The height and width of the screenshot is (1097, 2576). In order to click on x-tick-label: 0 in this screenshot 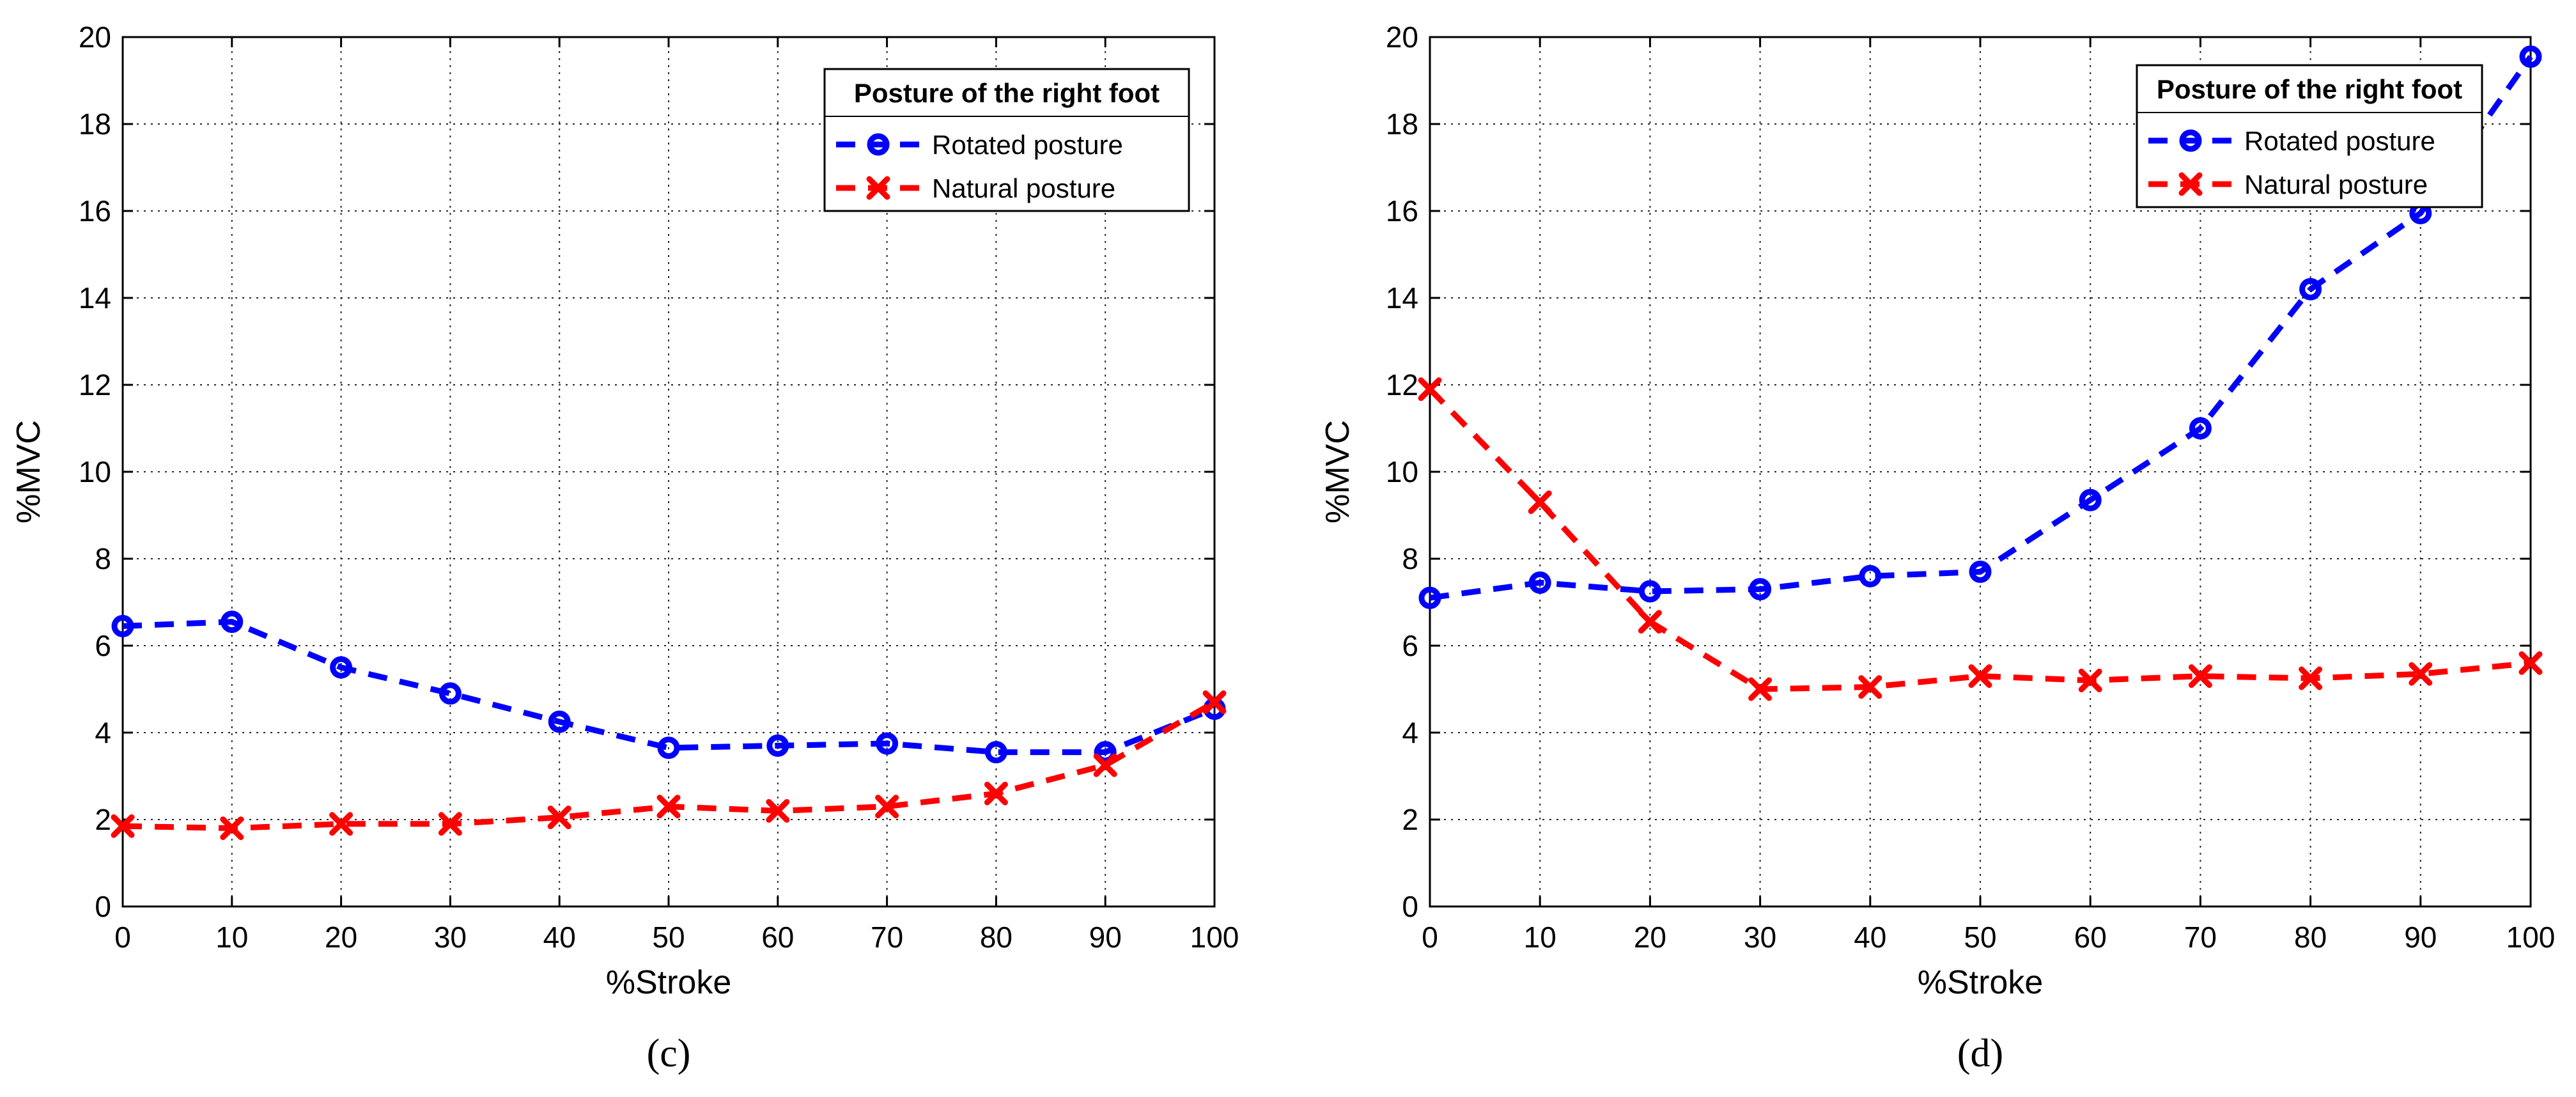, I will do `click(122, 937)`.